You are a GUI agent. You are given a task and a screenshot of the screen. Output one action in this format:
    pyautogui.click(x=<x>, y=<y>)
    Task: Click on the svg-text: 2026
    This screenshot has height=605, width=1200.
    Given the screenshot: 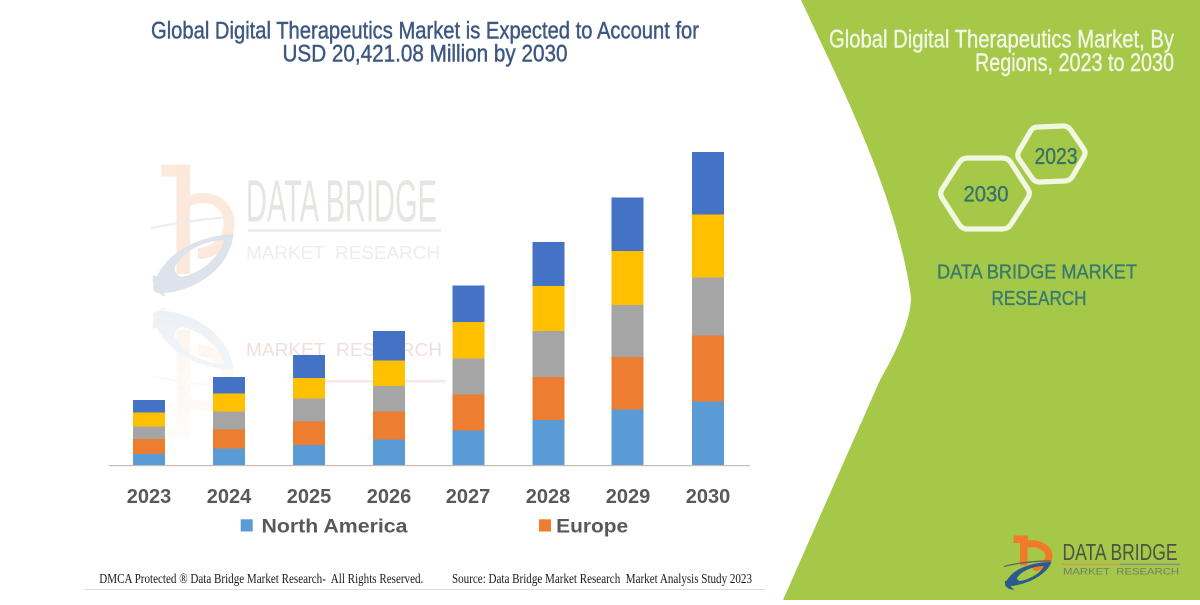 What is the action you would take?
    pyautogui.click(x=389, y=497)
    